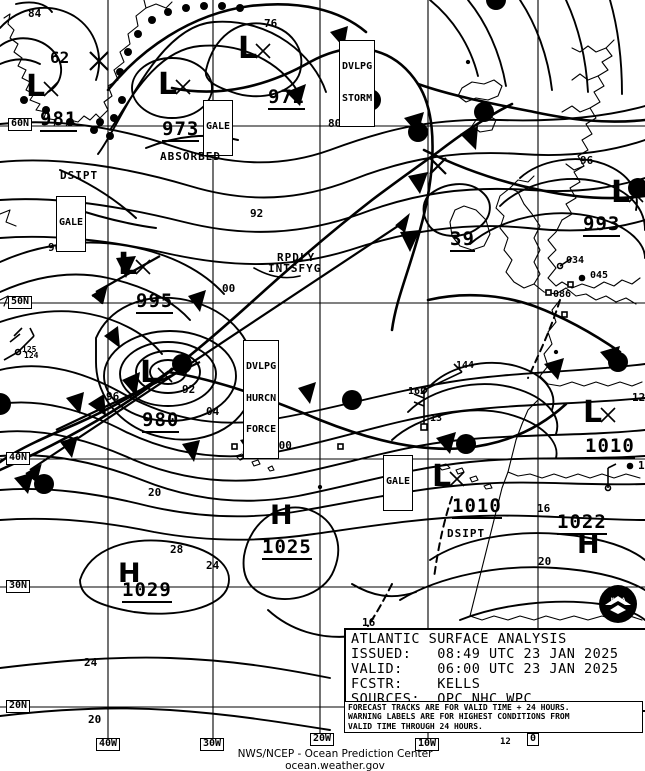  I want to click on valid-line: VALID: 06:00 UTC 23 JAN 2025, so click(485, 669).